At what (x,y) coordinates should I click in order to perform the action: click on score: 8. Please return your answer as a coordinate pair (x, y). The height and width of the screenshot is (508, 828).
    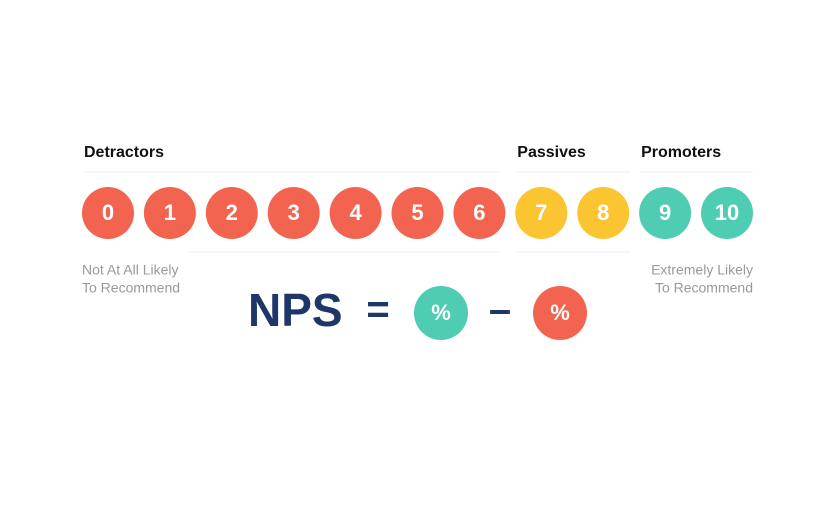
    Looking at the image, I should click on (603, 212).